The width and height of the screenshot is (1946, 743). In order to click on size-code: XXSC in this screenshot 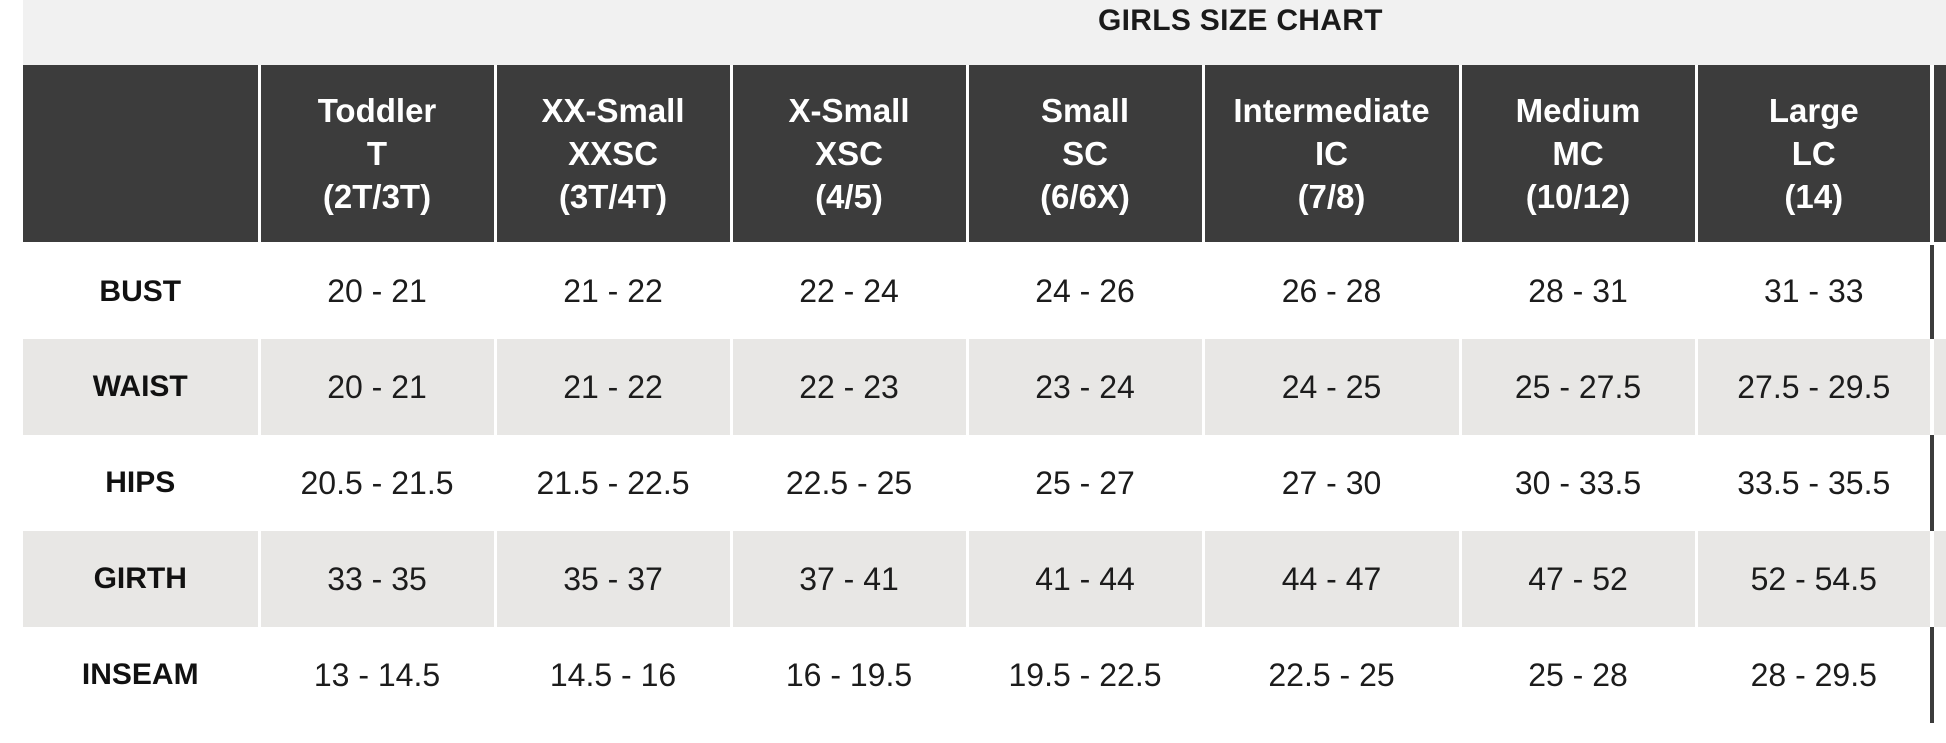, I will do `click(613, 153)`.